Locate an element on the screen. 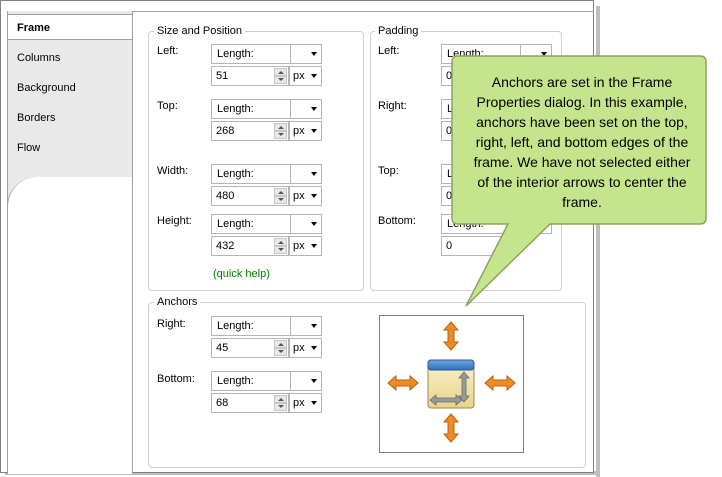  width-label: Width: is located at coordinates (173, 171).